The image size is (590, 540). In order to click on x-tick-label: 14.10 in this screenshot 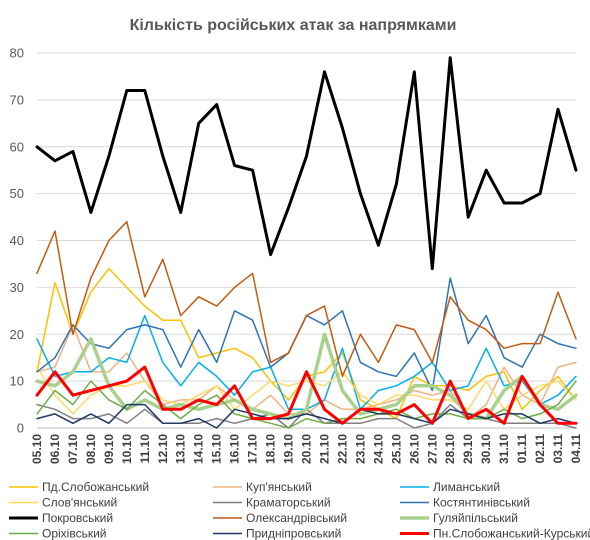, I will do `click(199, 449)`.